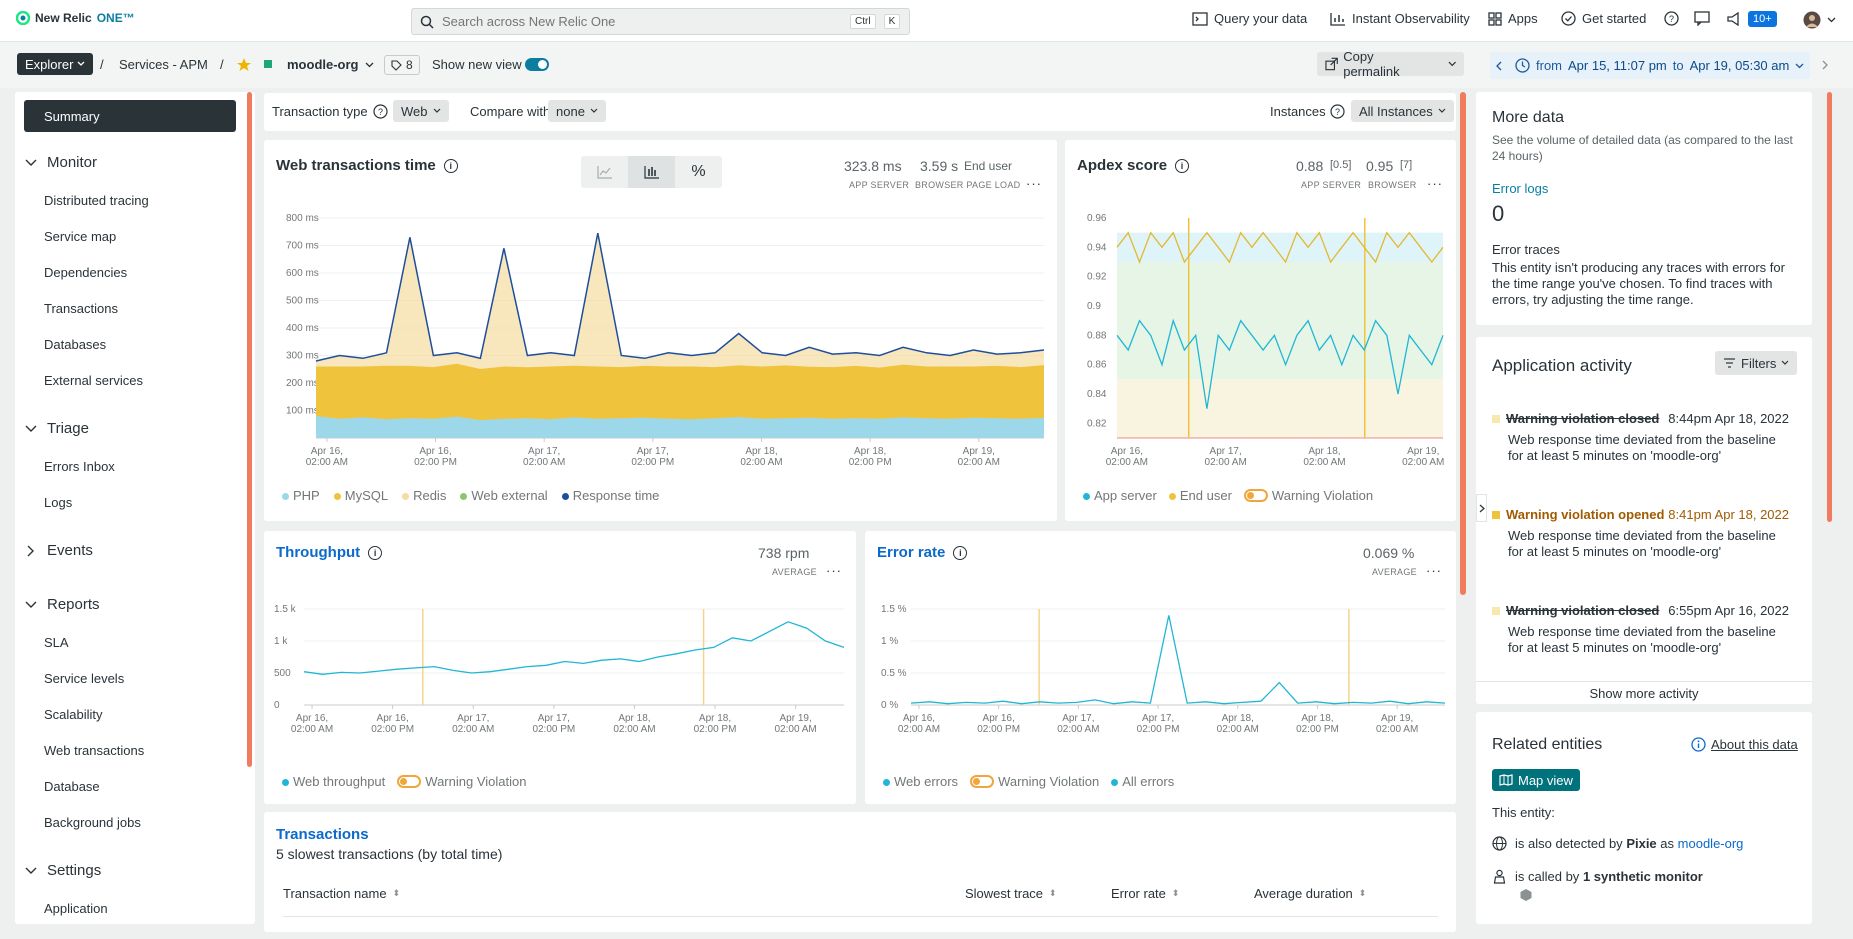  I want to click on sidebar-item-transactions: Transactions, so click(81, 308).